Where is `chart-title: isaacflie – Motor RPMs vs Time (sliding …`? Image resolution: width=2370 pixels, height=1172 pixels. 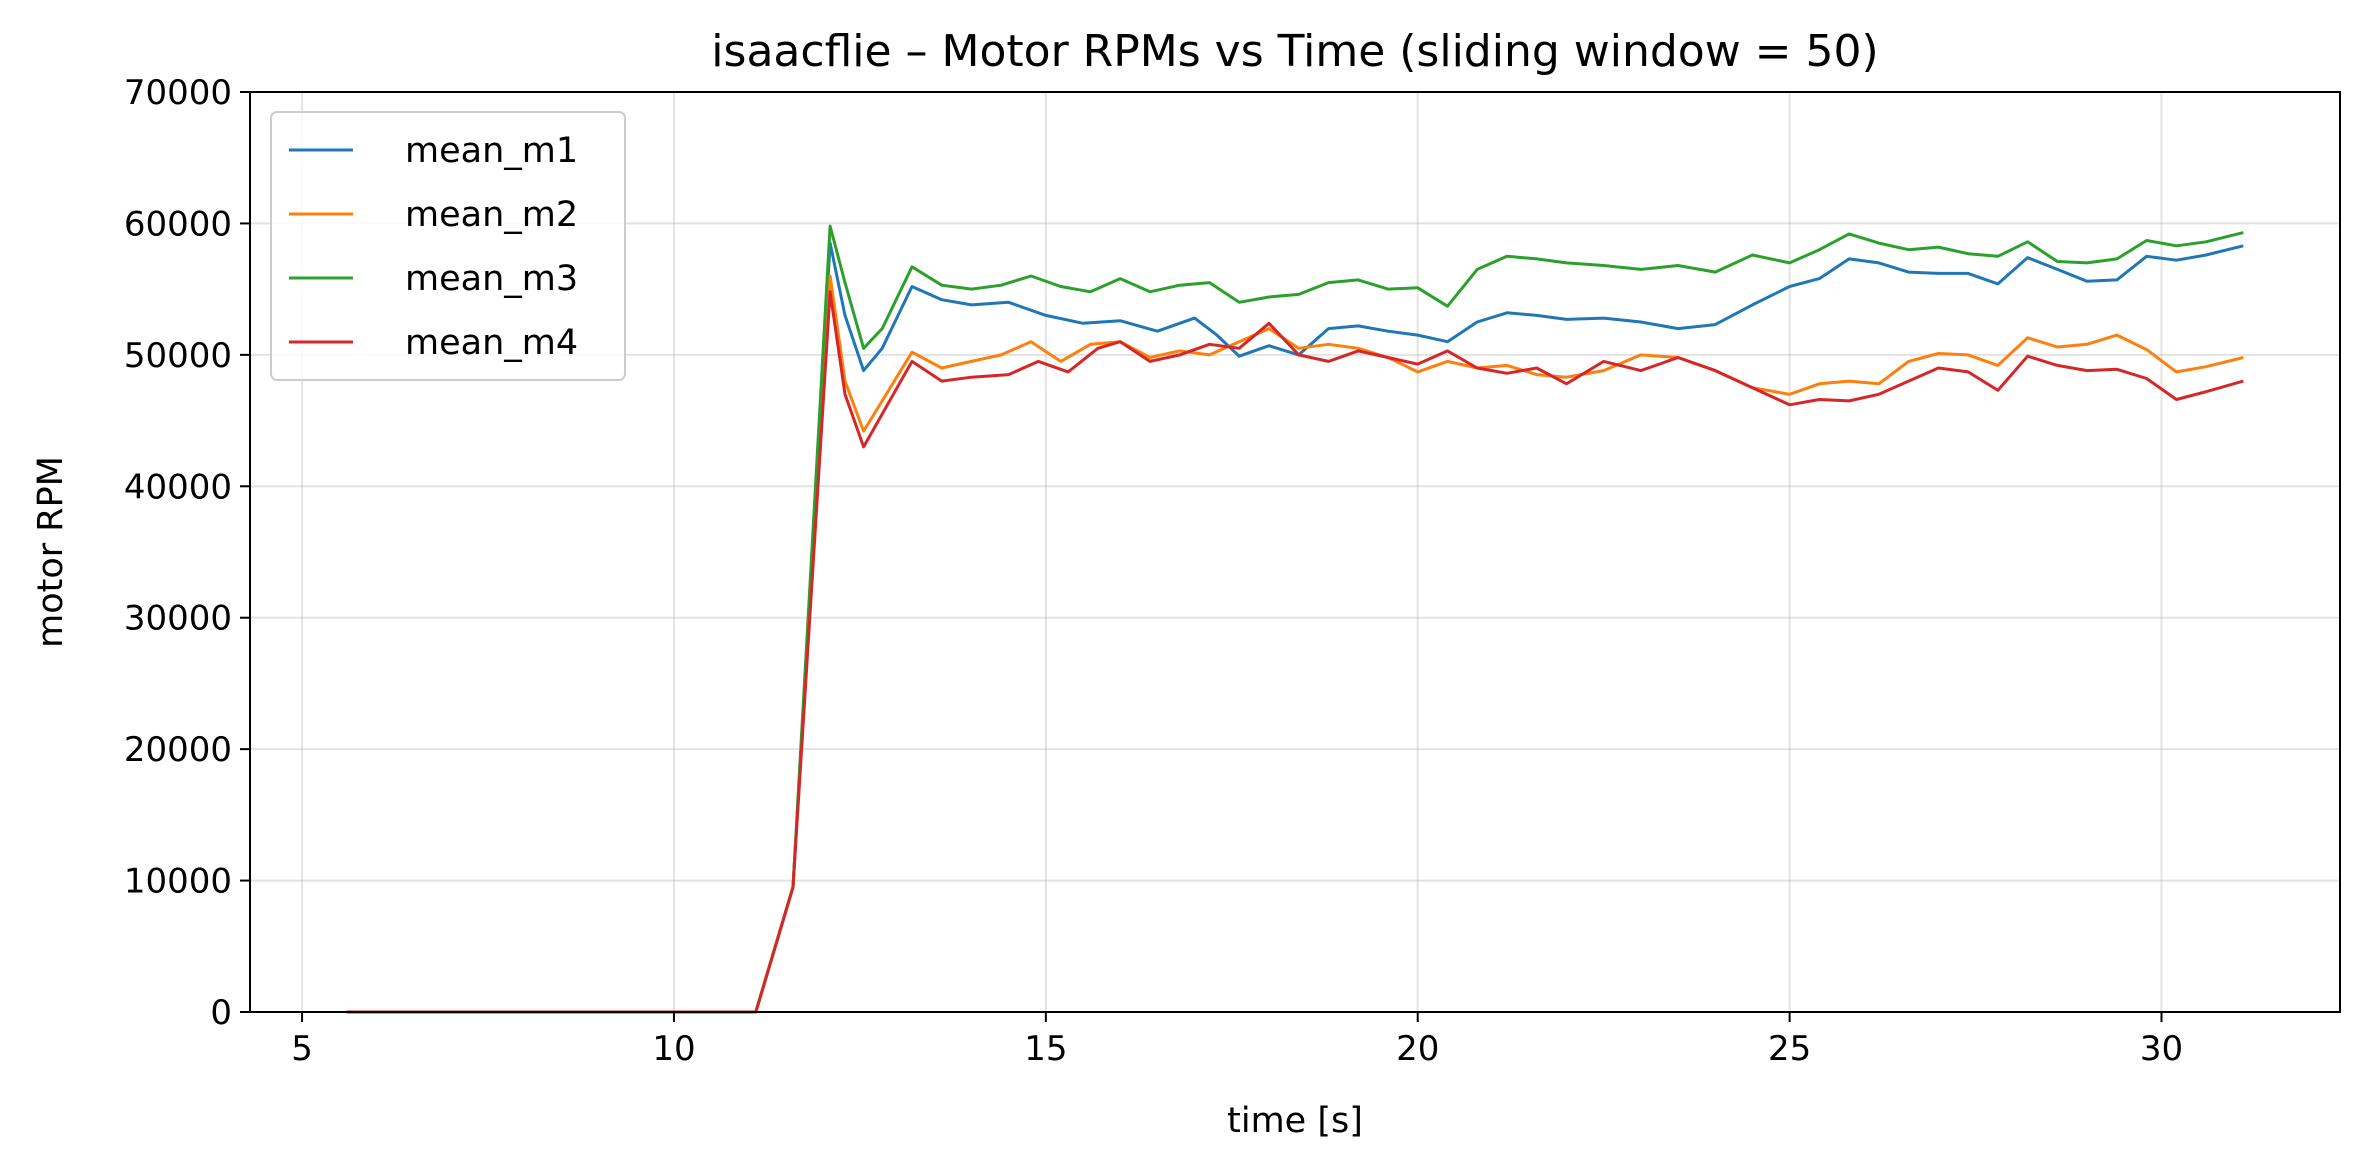
chart-title: isaacflie – Motor RPMs vs Time (sliding … is located at coordinates (1294, 51).